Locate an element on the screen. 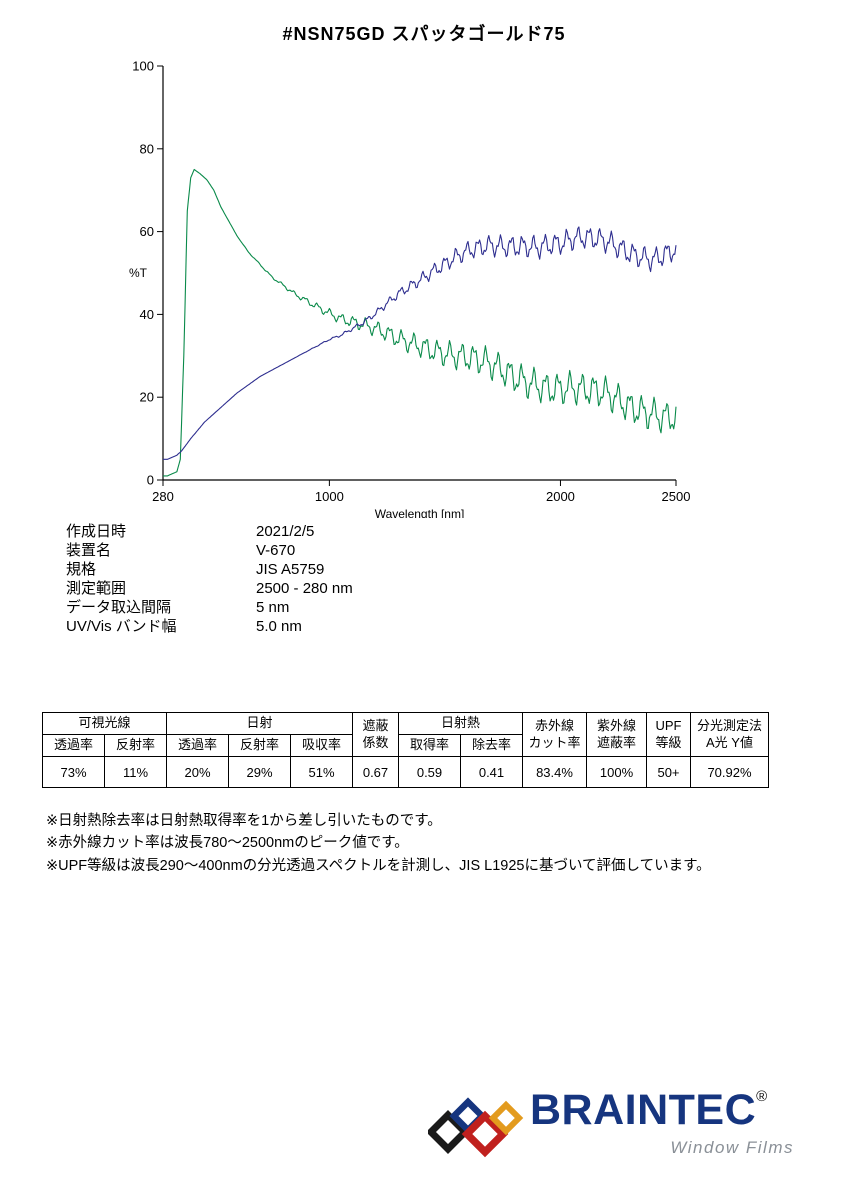  sub-header: 吸収率 is located at coordinates (321, 745).